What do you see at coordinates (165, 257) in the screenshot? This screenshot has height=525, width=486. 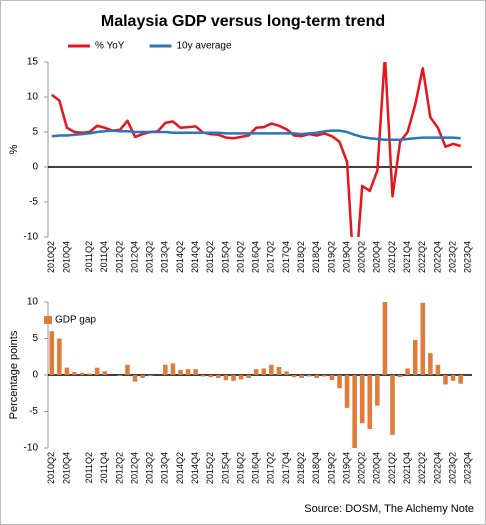 I see `x-tick-label: 2013Q4` at bounding box center [165, 257].